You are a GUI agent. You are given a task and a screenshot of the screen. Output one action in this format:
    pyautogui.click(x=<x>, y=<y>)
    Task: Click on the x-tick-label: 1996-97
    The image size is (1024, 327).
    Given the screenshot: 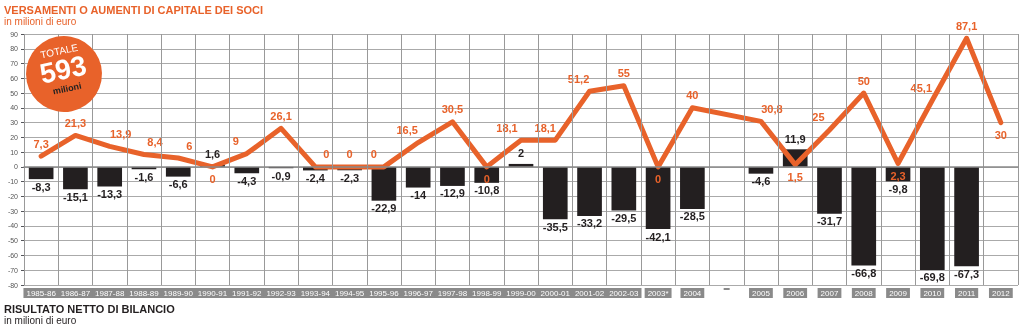 What is the action you would take?
    pyautogui.click(x=418, y=293)
    